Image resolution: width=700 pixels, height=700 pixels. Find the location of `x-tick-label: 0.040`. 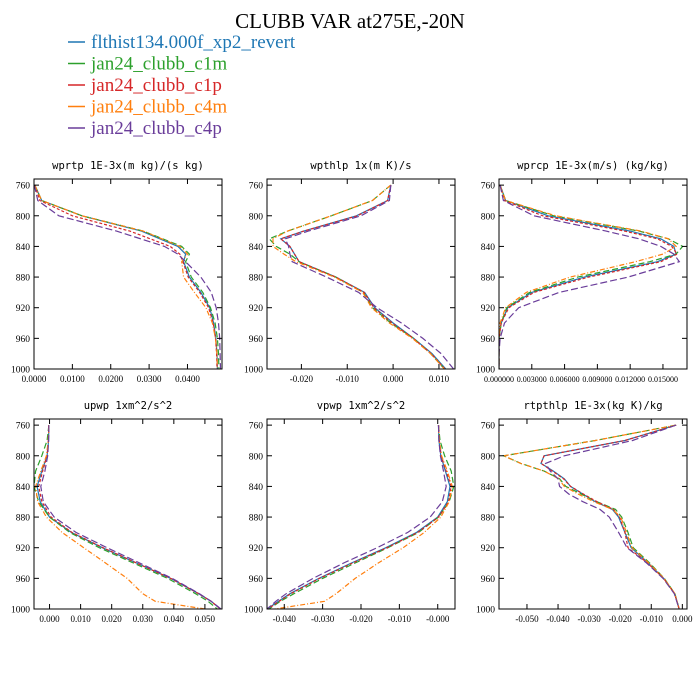

x-tick-label: 0.040 is located at coordinates (174, 619).